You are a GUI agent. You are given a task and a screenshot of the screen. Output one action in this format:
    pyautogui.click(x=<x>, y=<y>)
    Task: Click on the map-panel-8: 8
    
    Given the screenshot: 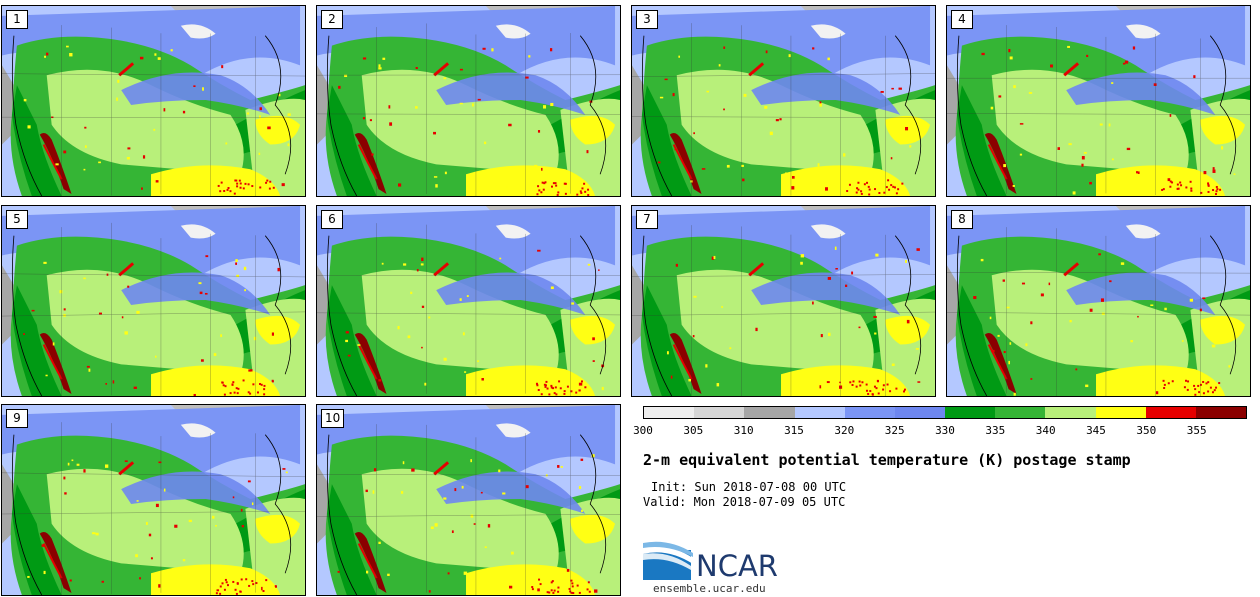 What is the action you would take?
    pyautogui.click(x=1098, y=301)
    